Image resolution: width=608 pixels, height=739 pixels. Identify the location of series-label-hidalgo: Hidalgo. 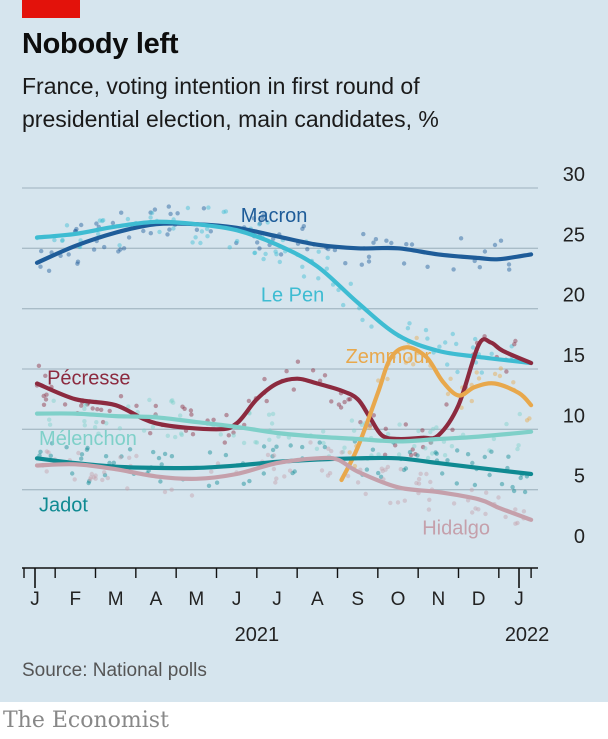
(456, 528).